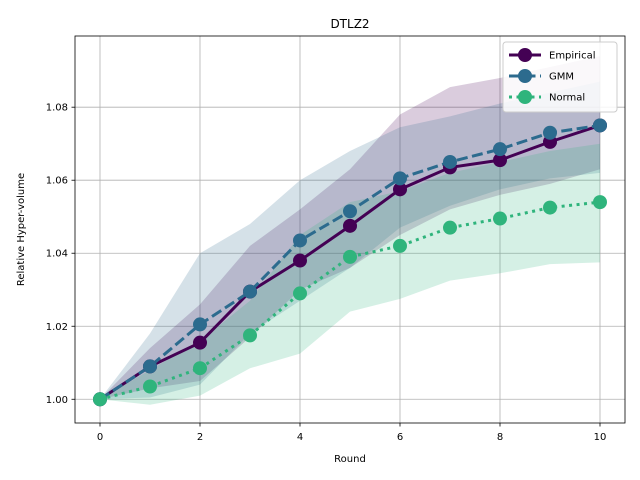  What do you see at coordinates (350, 459) in the screenshot?
I see `x-axis-label: Round` at bounding box center [350, 459].